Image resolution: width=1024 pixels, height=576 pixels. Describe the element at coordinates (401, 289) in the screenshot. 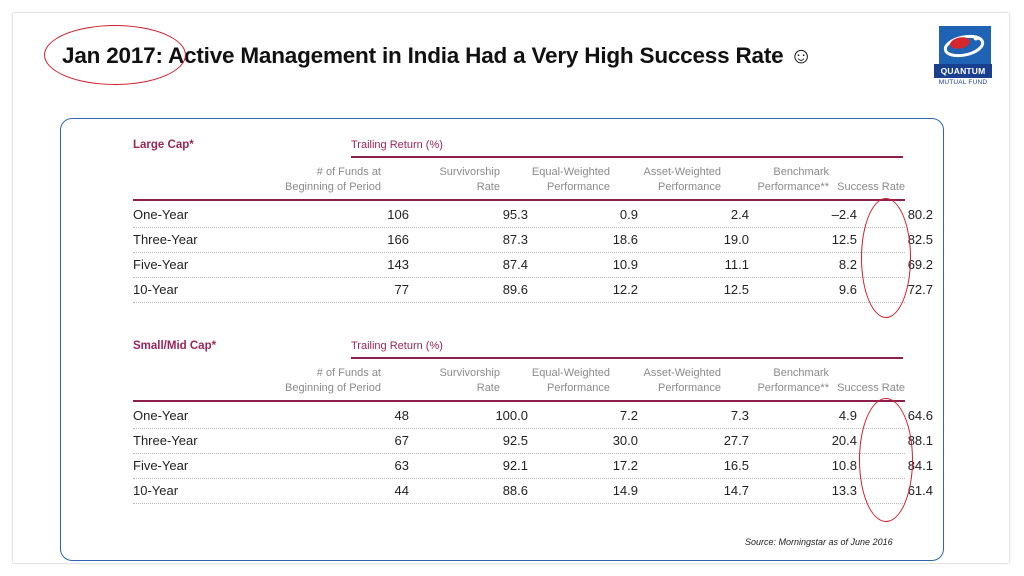

I see `funds-cell: 77` at that location.